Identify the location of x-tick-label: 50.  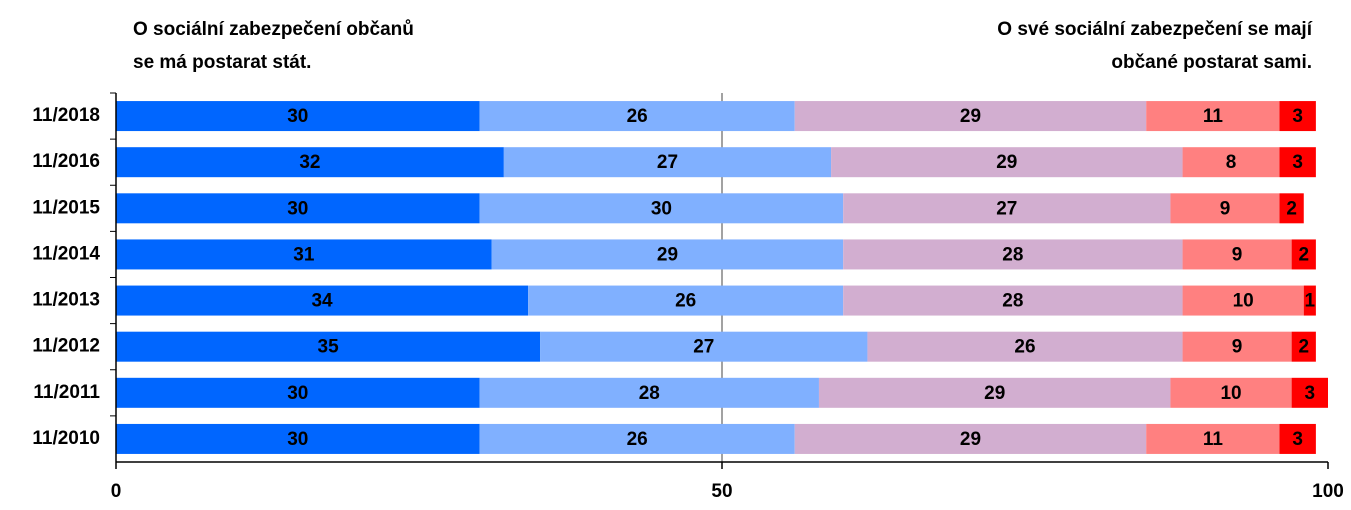
(721, 491).